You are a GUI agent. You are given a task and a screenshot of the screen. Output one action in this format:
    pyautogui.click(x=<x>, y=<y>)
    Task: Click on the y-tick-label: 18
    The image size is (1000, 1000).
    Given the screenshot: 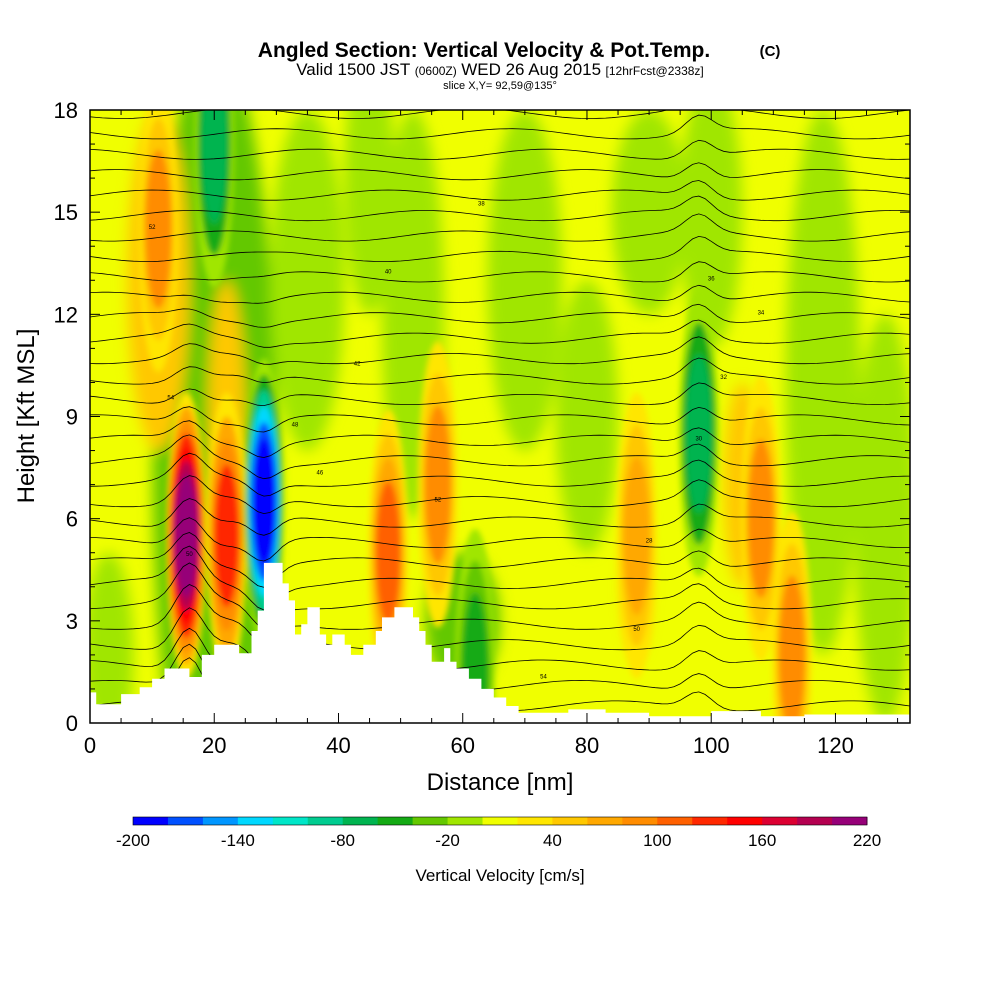 What is the action you would take?
    pyautogui.click(x=66, y=110)
    